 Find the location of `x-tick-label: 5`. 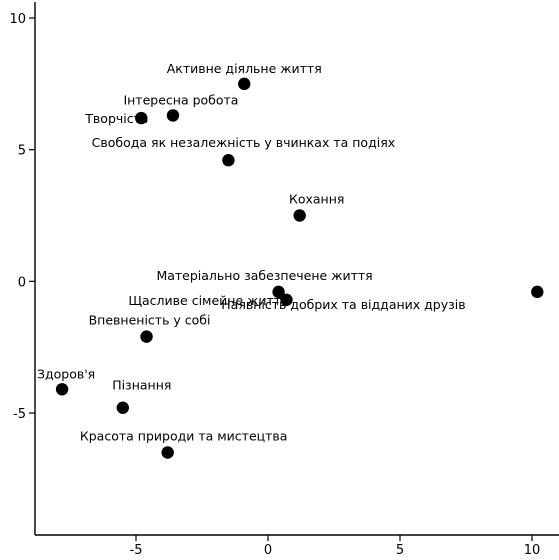

x-tick-label: 5 is located at coordinates (400, 550).